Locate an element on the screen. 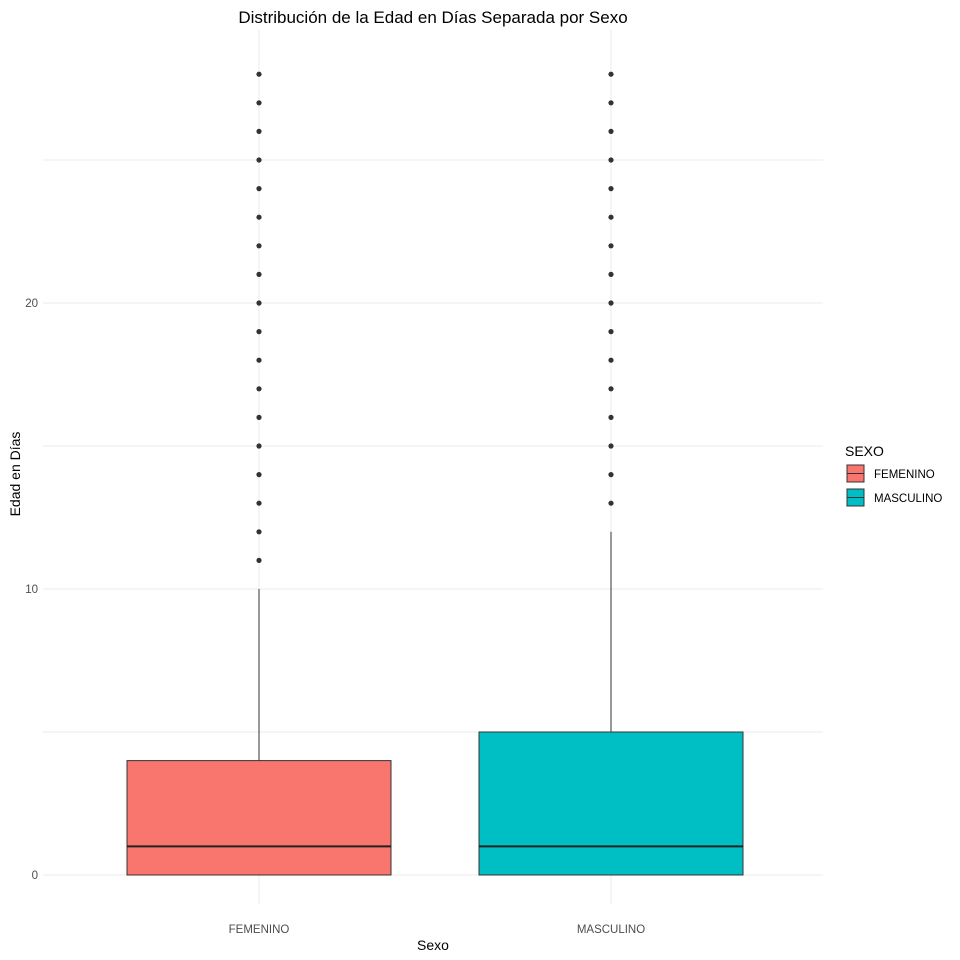  legend-title: SEXO is located at coordinates (864, 451).